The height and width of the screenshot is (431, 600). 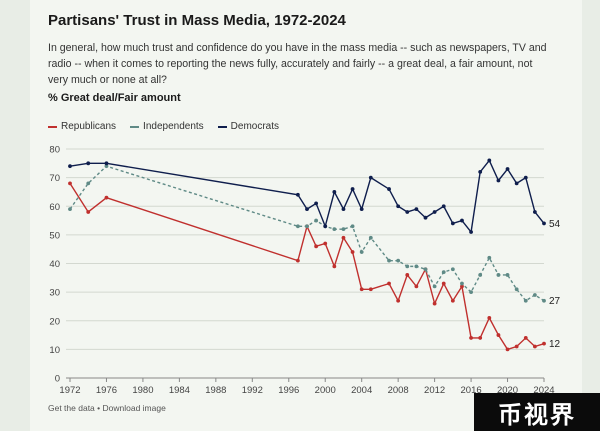 What do you see at coordinates (142, 390) in the screenshot?
I see `x-tick-label: 1980` at bounding box center [142, 390].